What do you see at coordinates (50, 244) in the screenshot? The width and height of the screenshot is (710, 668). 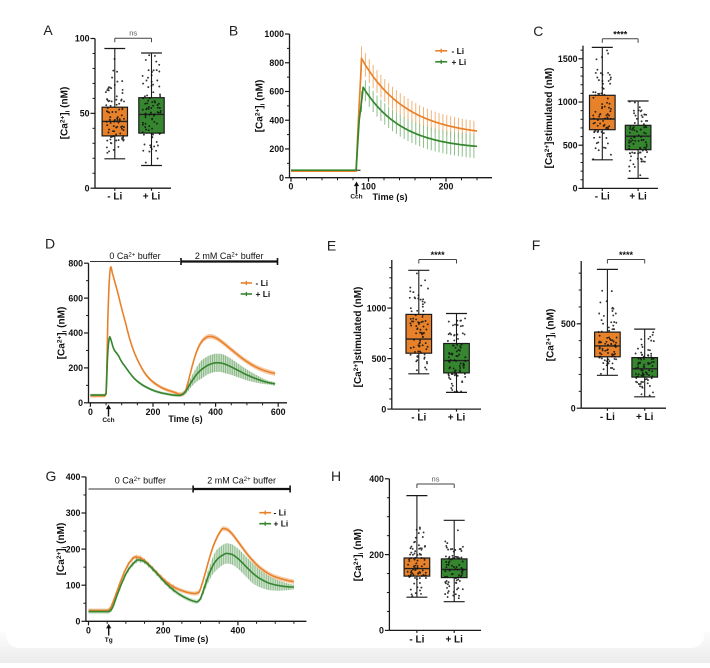 I see `svg-text: D` at bounding box center [50, 244].